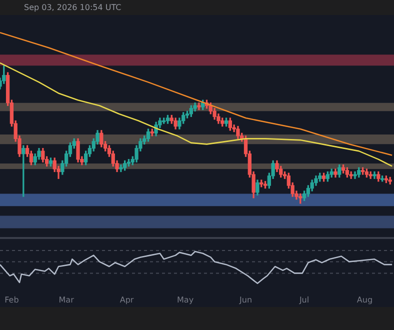 This screenshot has width=394, height=330. Describe the element at coordinates (73, 7) in the screenshot. I see `text: Sep 03, 2026 10:54 UTC` at that location.